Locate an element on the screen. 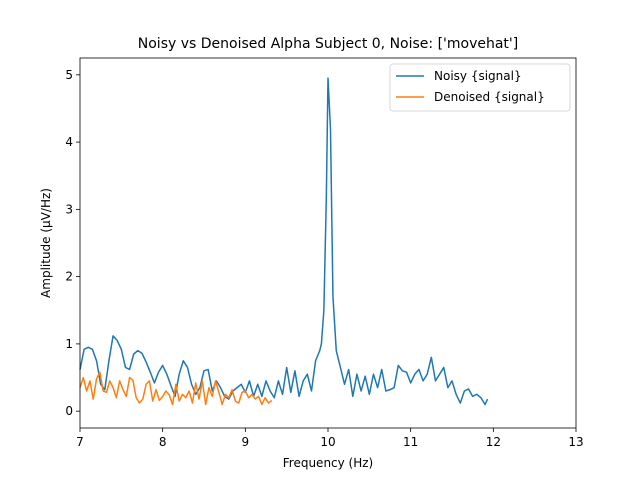 This screenshot has height=480, width=640. x-tick-label: 7 is located at coordinates (80, 442).